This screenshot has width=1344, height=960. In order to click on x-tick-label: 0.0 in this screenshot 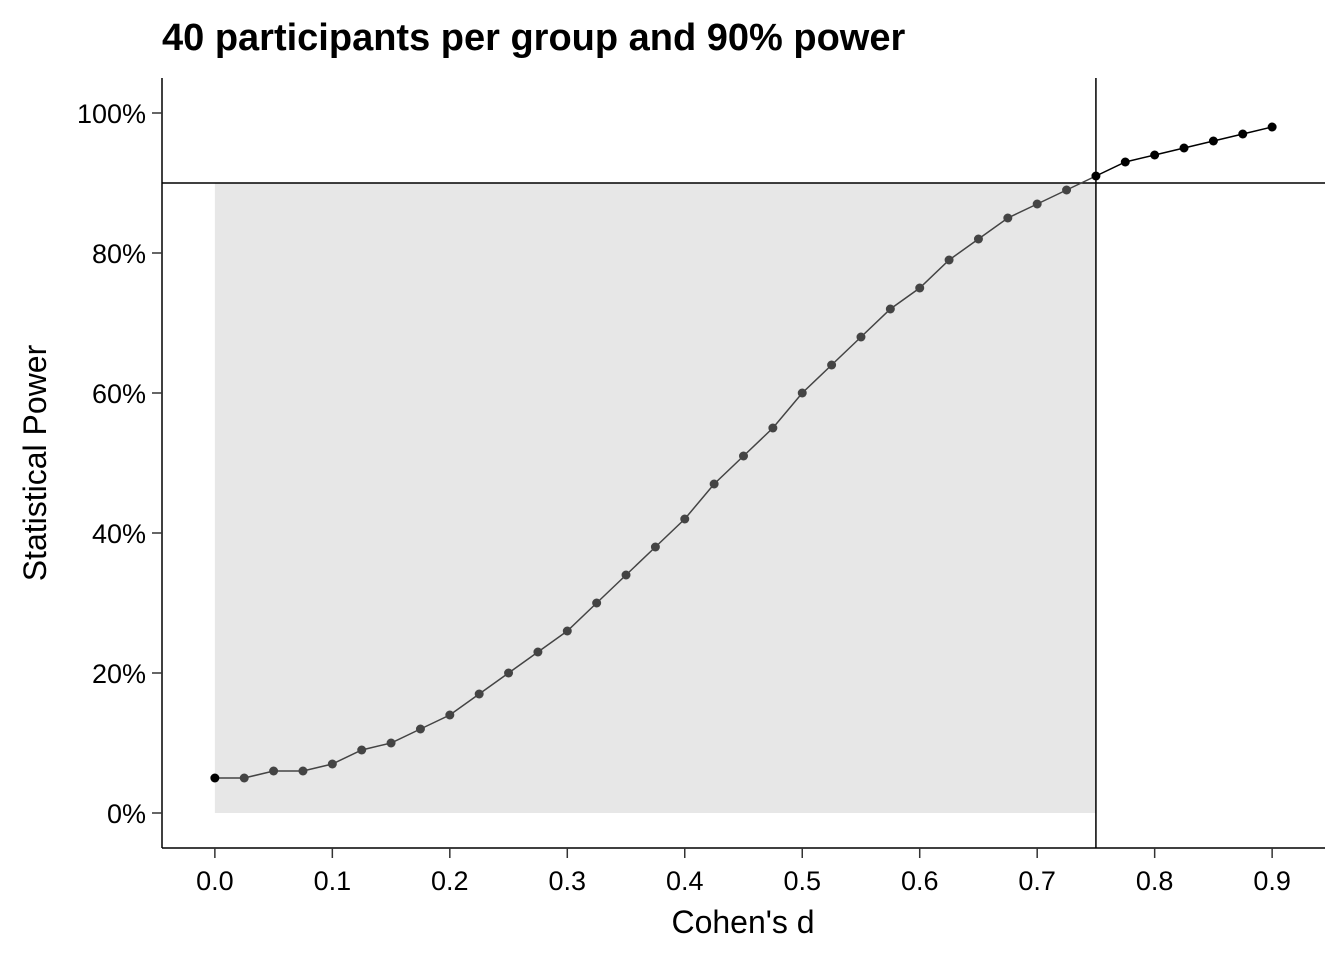, I will do `click(215, 881)`.